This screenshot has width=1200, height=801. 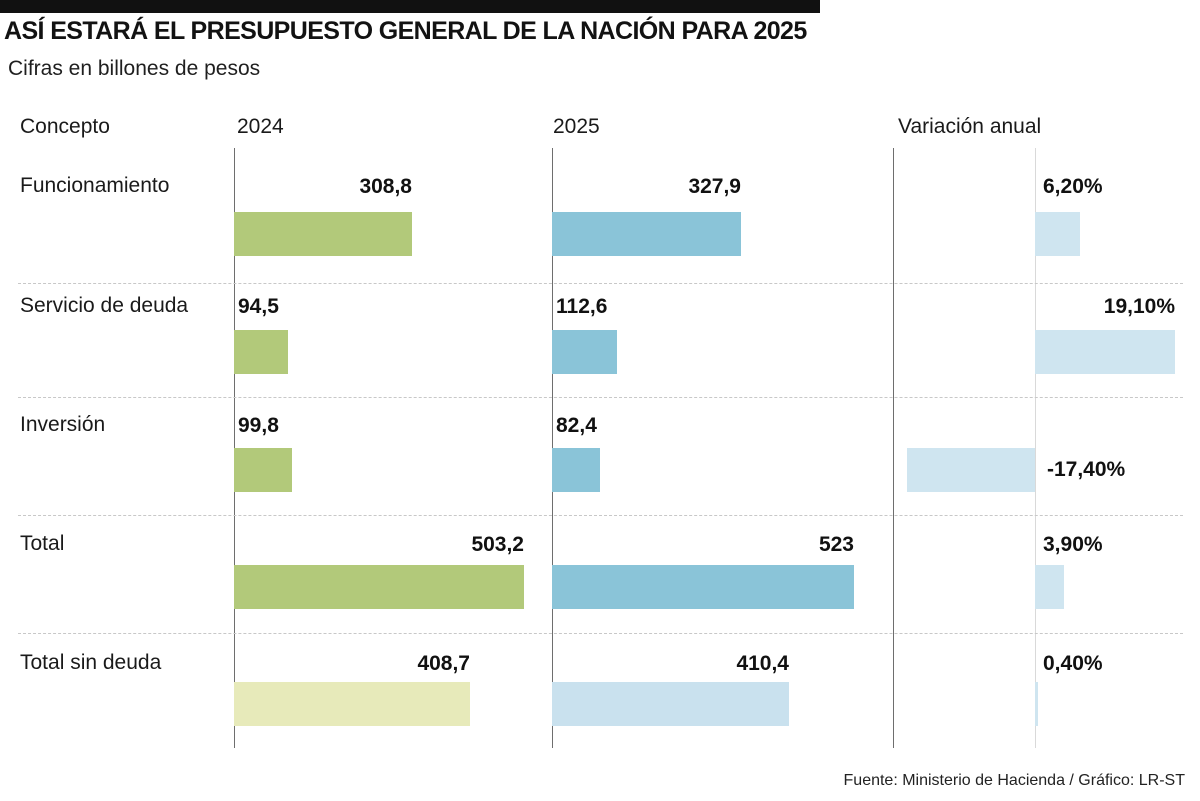 What do you see at coordinates (443, 663) in the screenshot?
I see `bar-2024-value-label: 408,7` at bounding box center [443, 663].